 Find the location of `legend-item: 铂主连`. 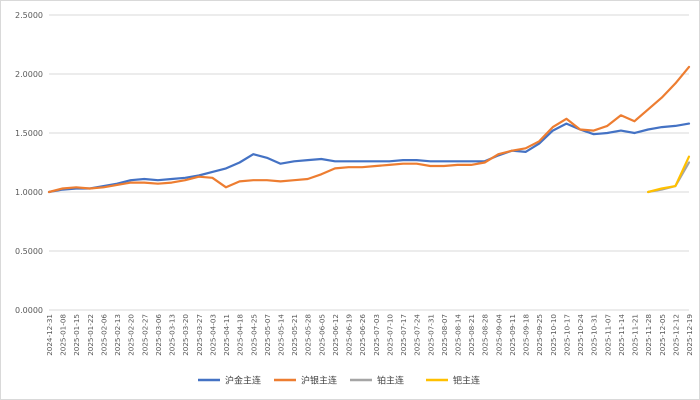

legend-item: 铂主连 is located at coordinates (377, 381).